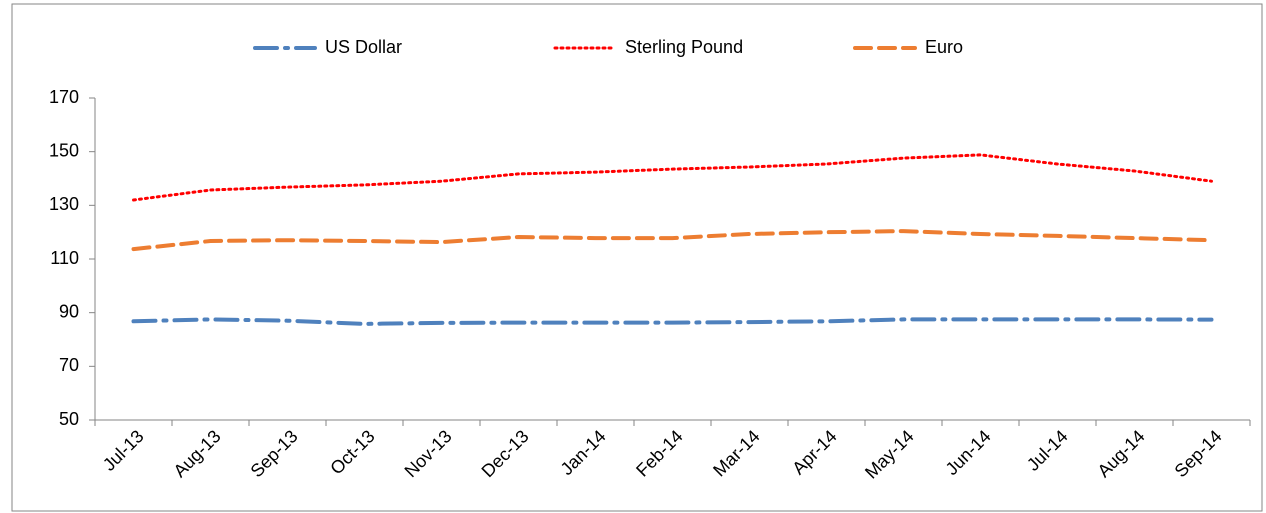  Describe the element at coordinates (684, 47) in the screenshot. I see `legend-label: Sterling Pound` at that location.